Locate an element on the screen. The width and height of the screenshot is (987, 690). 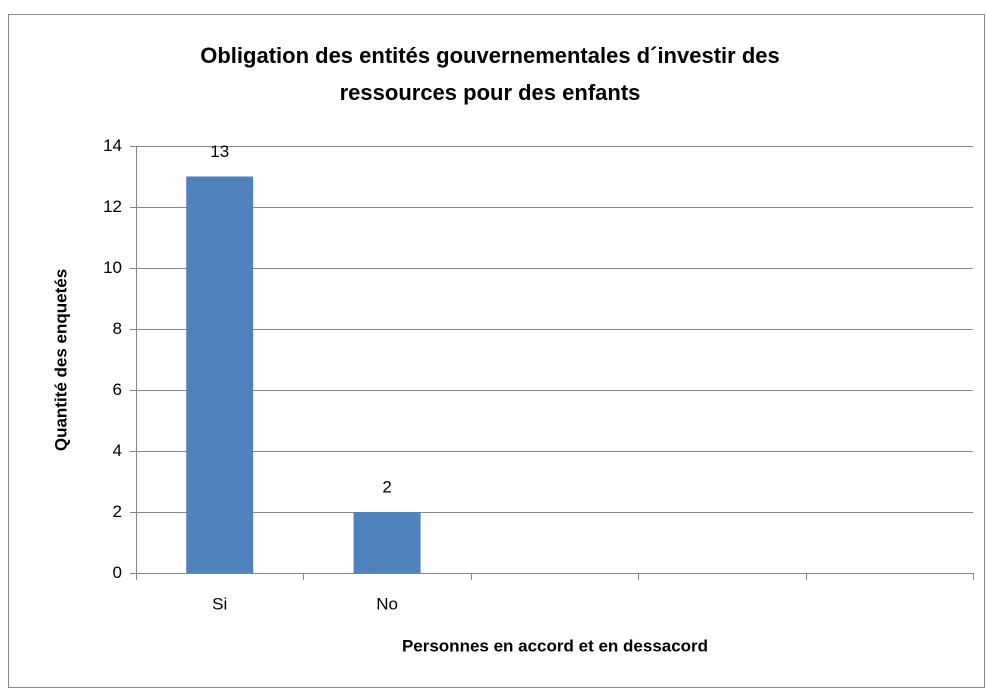
x-tick-label: No is located at coordinates (387, 603).